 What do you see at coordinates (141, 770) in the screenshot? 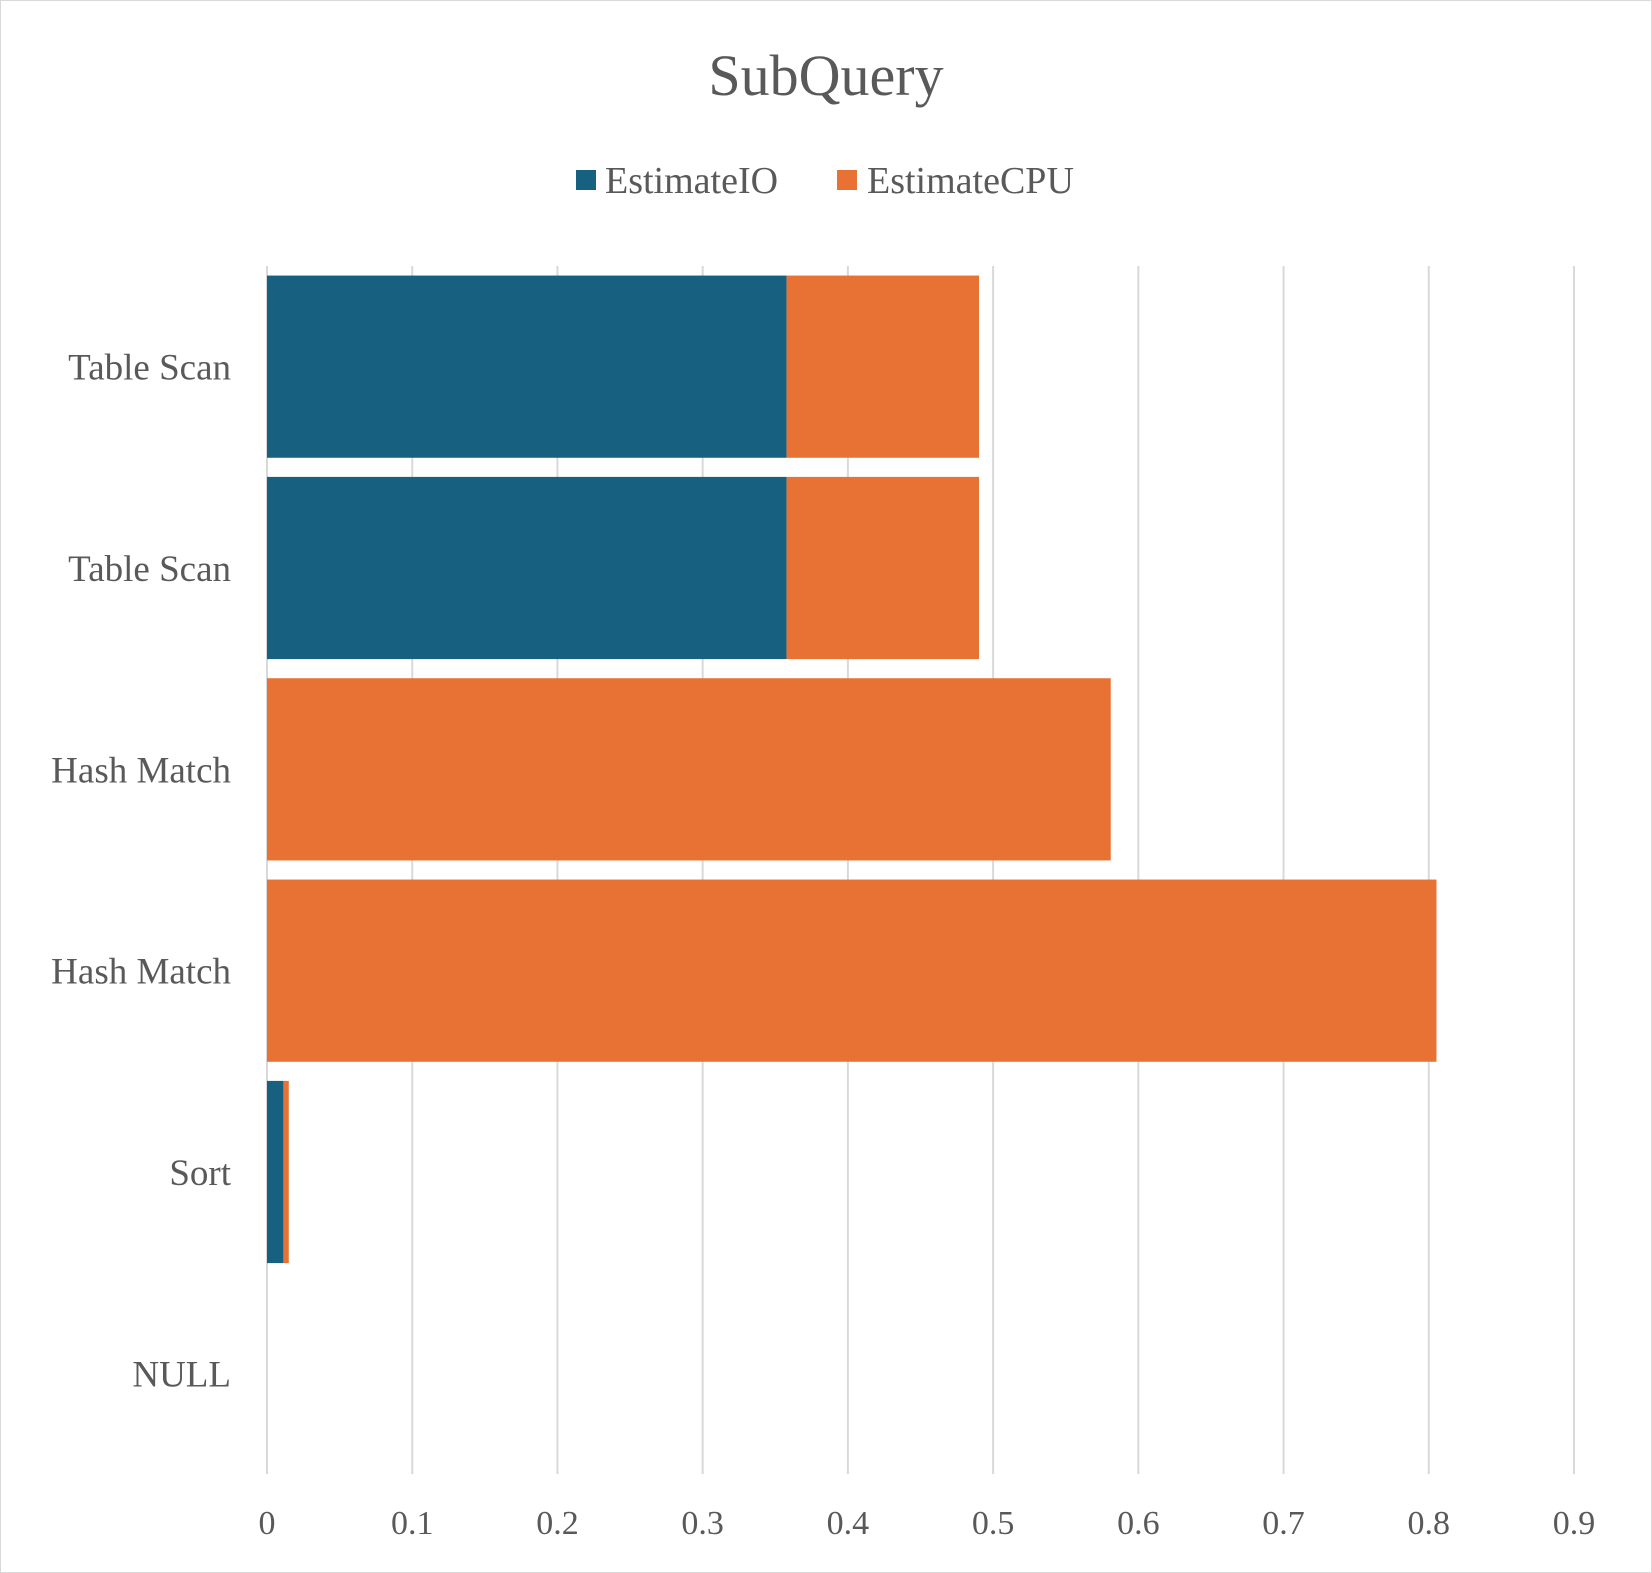
I see `category-label-2: Hash Match` at bounding box center [141, 770].